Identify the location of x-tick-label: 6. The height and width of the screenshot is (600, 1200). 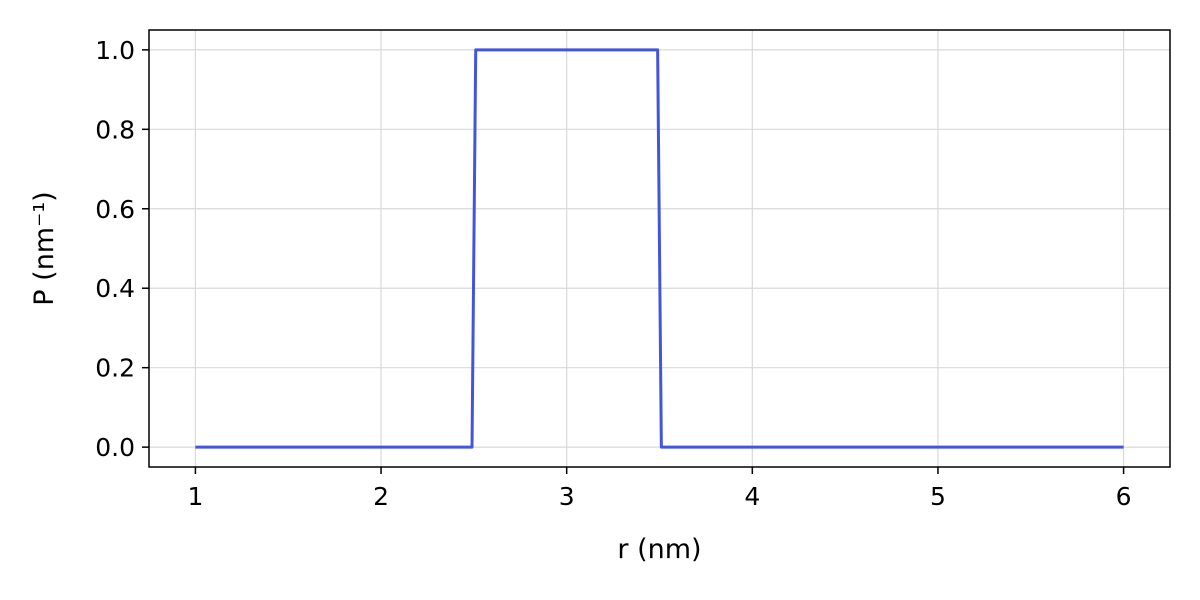
(1124, 496).